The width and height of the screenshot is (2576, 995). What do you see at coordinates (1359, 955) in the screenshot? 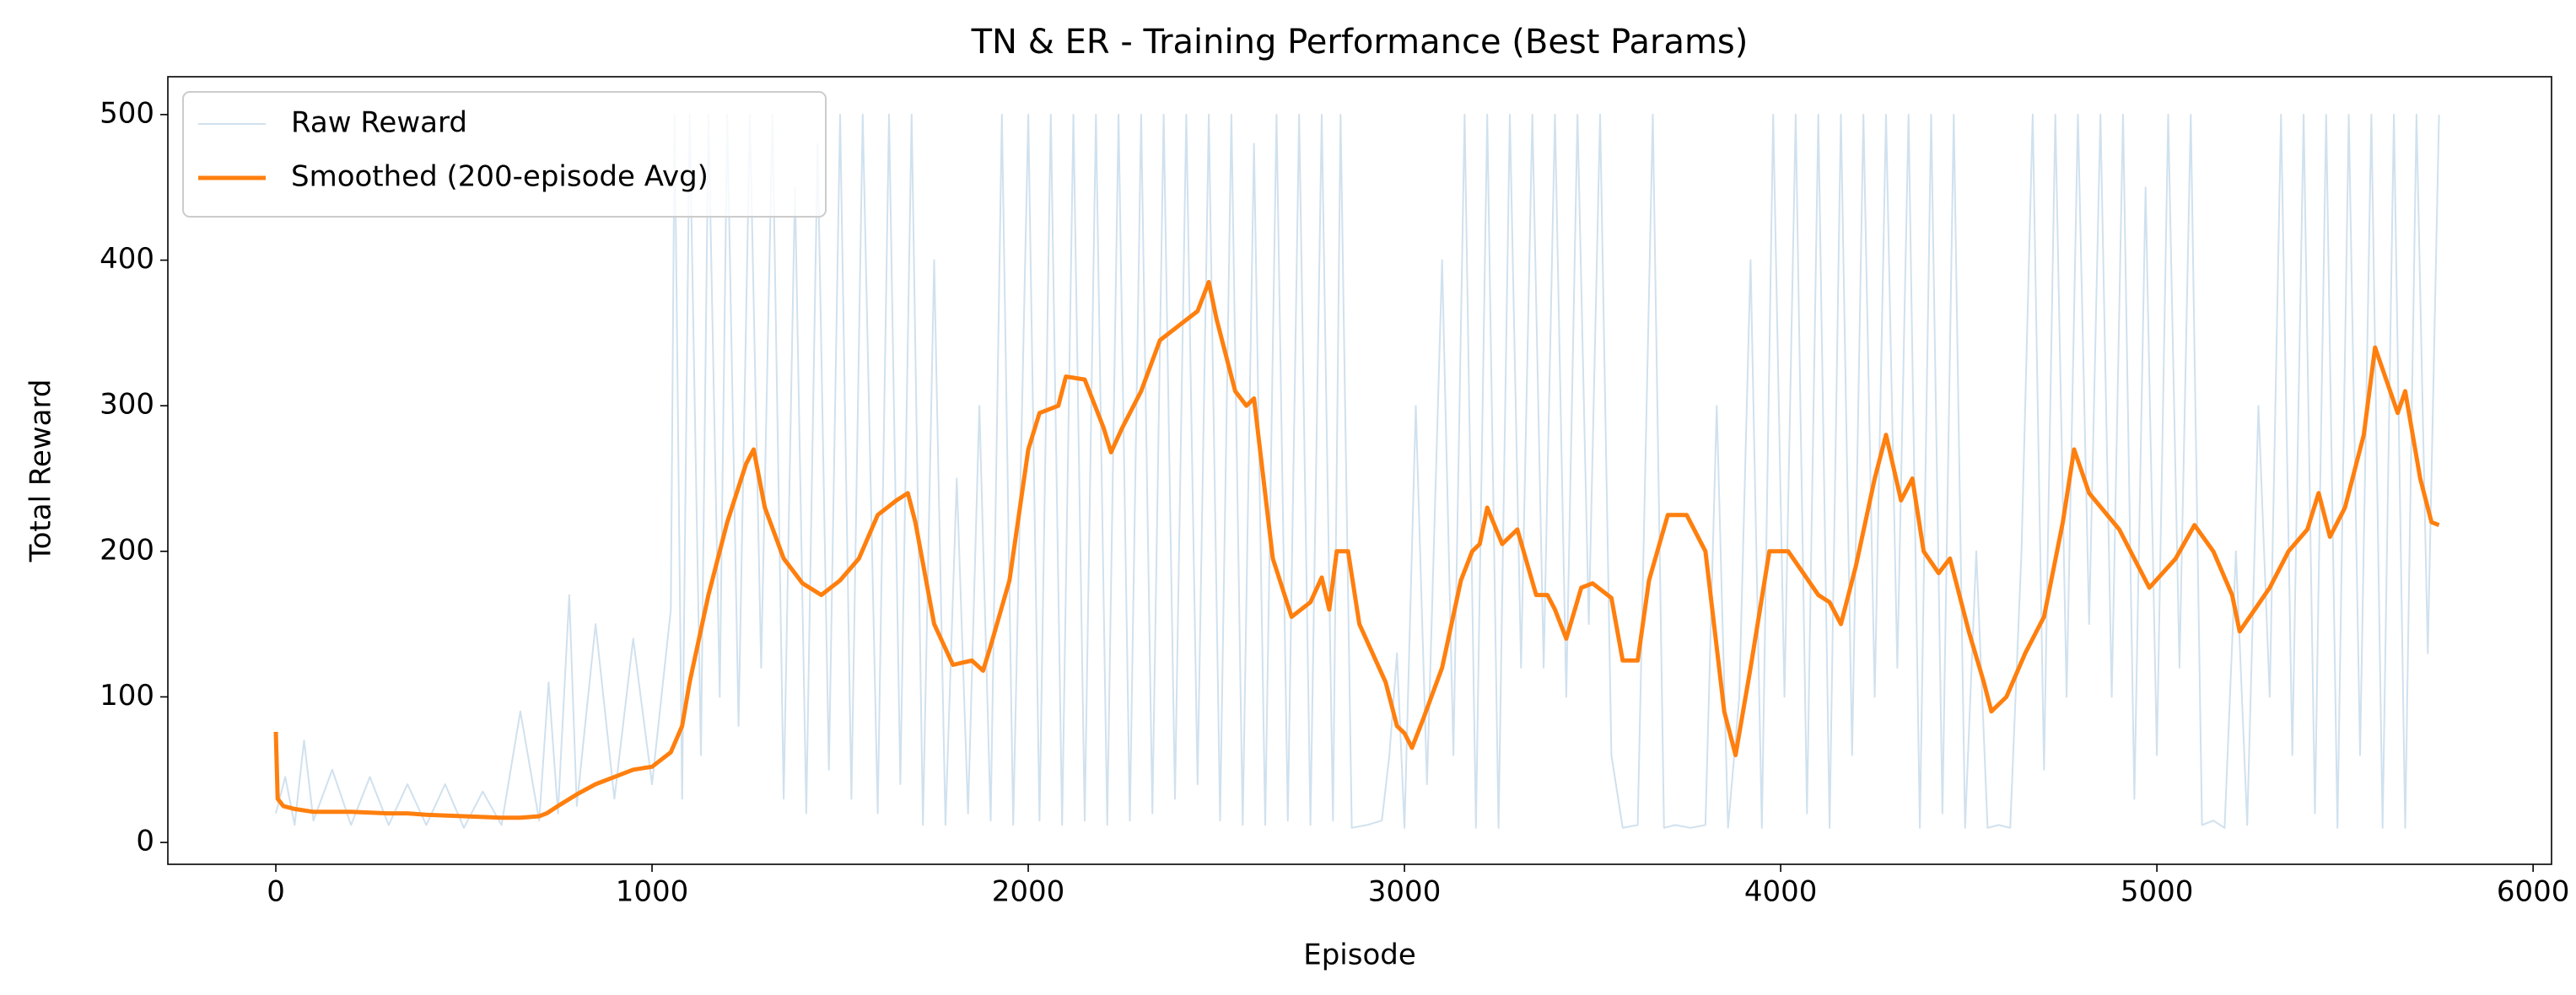
I see `x-axis-label: Episode` at bounding box center [1359, 955].